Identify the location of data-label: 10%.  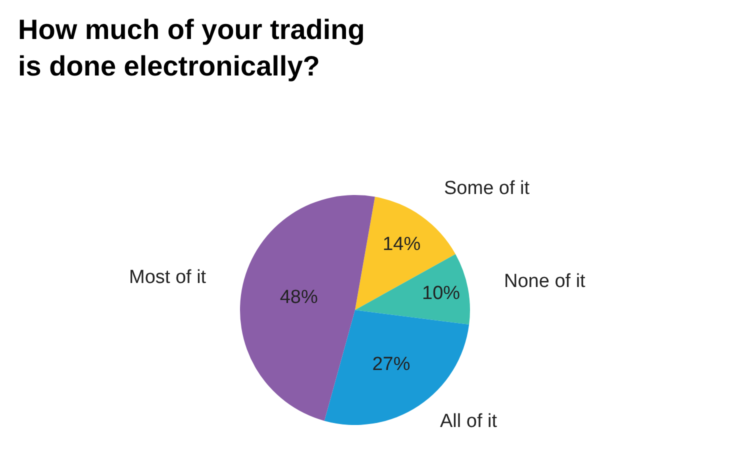
(441, 293).